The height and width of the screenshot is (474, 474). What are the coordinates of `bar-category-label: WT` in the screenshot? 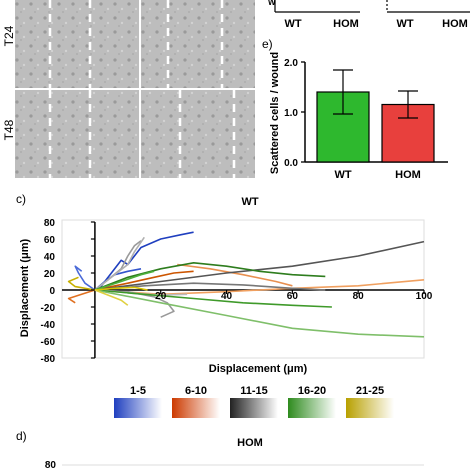 It's located at (342, 175).